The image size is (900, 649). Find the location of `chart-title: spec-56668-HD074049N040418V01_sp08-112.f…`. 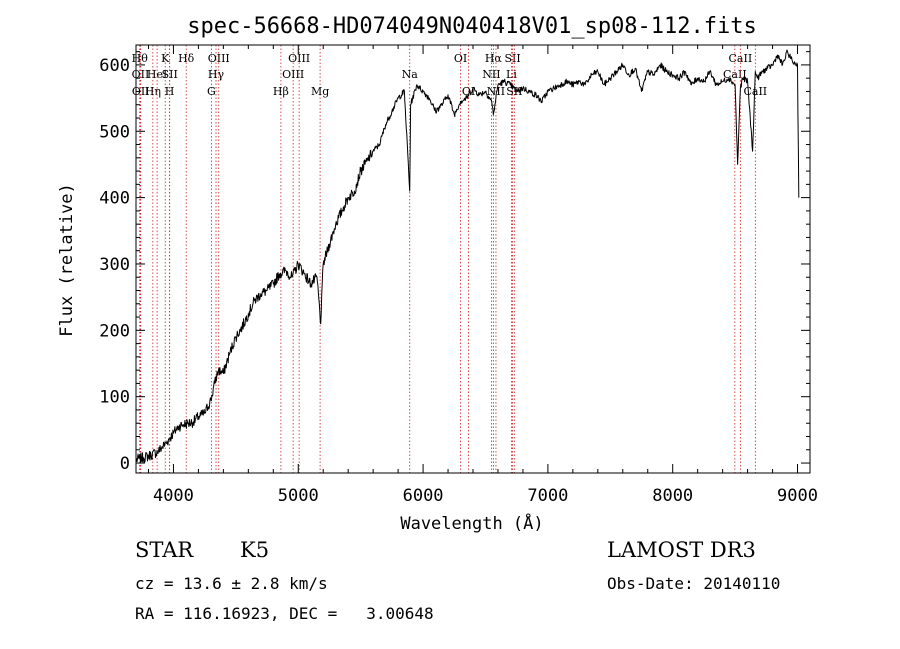

chart-title: spec-56668-HD074049N040418V01_sp08-112.f… is located at coordinates (472, 26).